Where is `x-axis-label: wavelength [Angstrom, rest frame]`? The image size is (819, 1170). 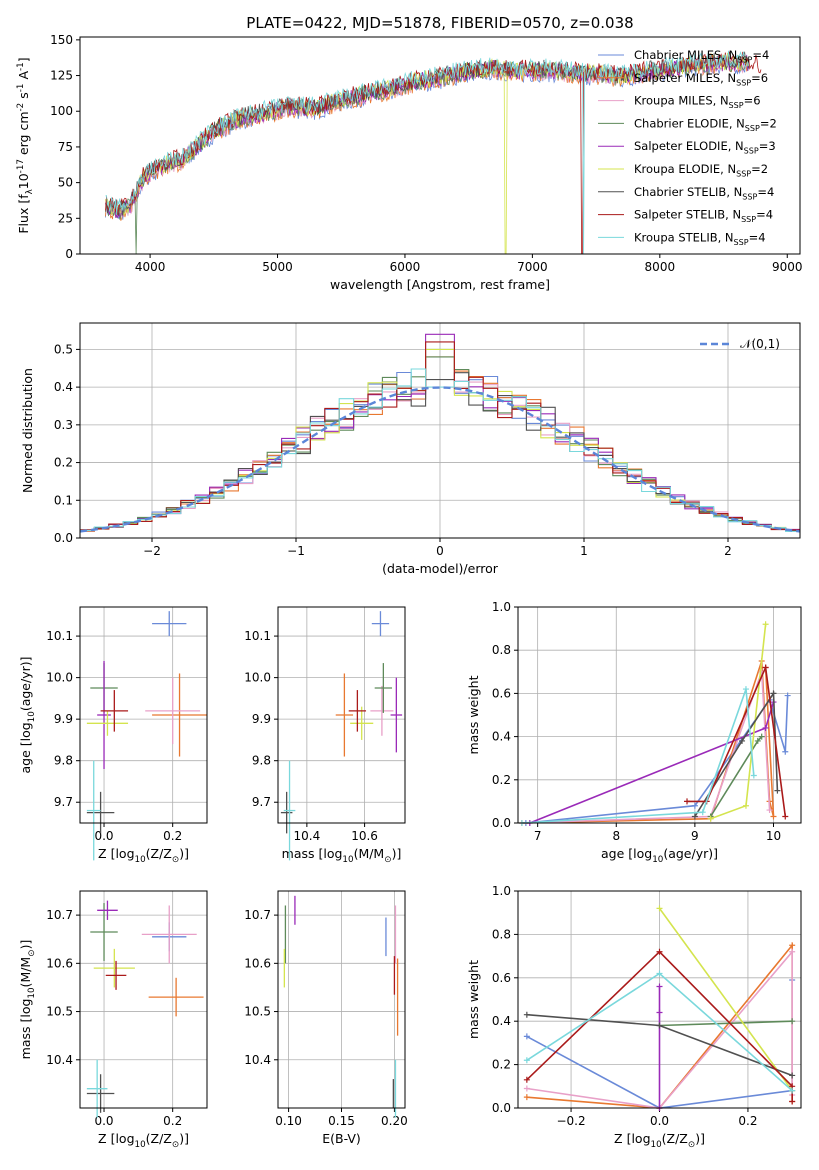
x-axis-label: wavelength [Angstrom, rest frame] is located at coordinates (440, 284).